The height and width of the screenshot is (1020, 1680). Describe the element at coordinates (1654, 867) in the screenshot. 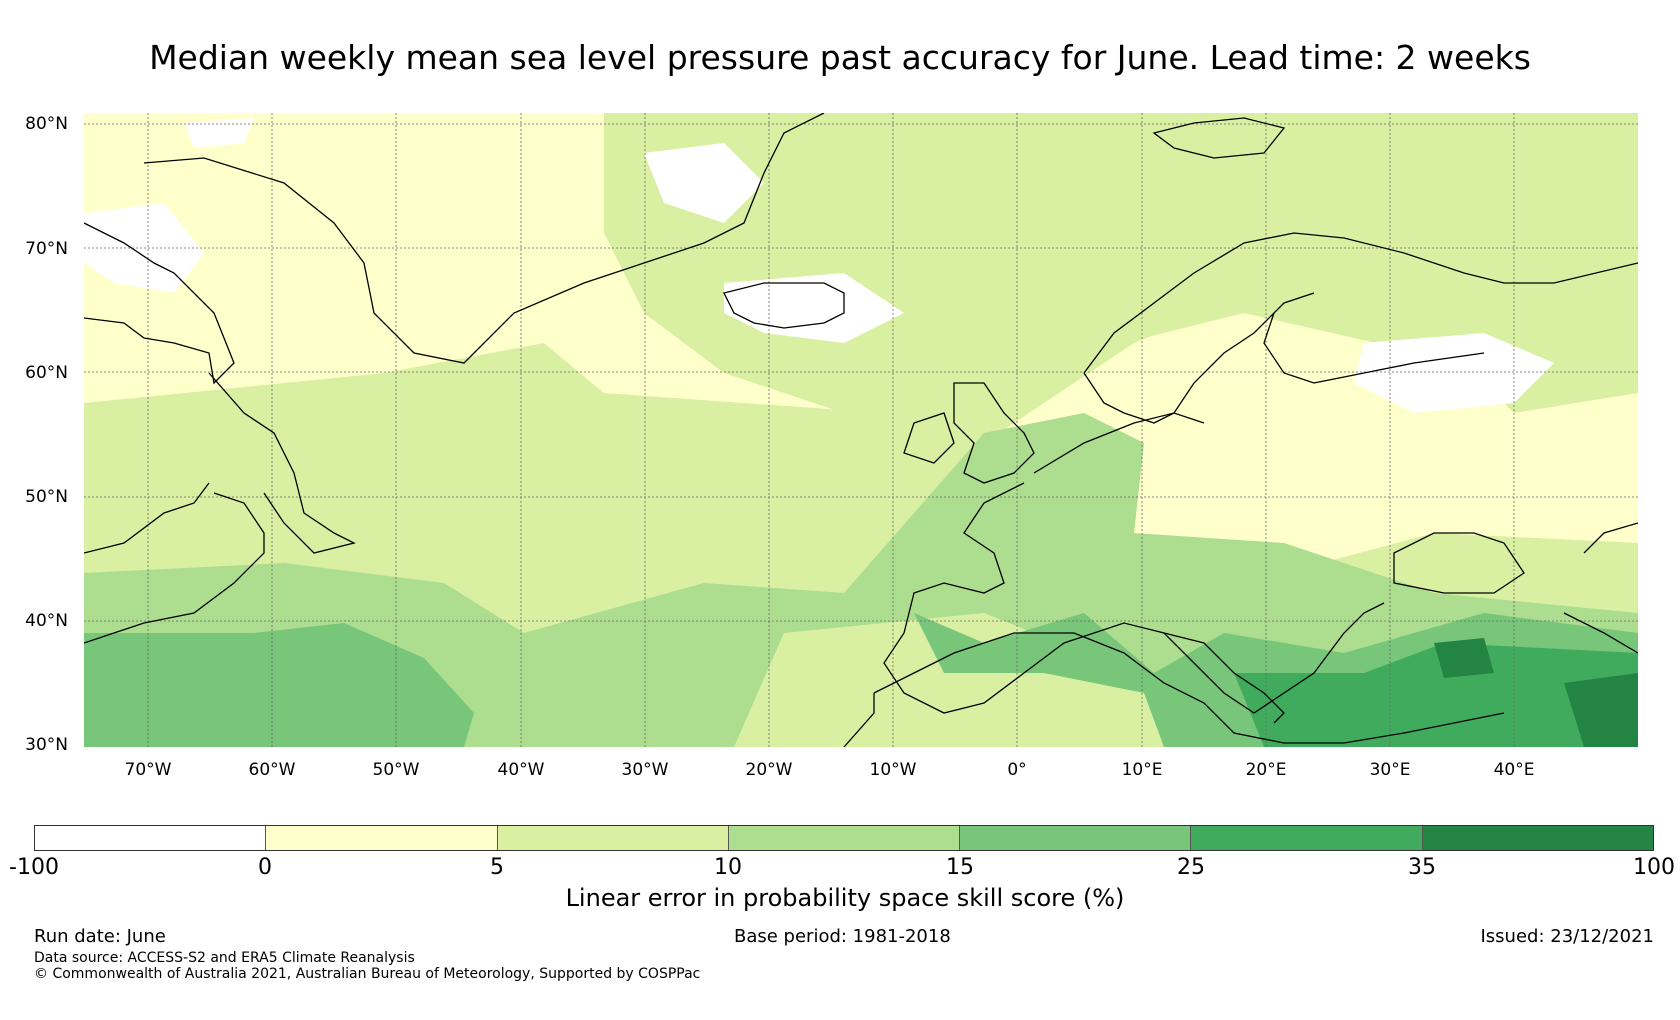

I see `colorbar-tick: 100` at that location.